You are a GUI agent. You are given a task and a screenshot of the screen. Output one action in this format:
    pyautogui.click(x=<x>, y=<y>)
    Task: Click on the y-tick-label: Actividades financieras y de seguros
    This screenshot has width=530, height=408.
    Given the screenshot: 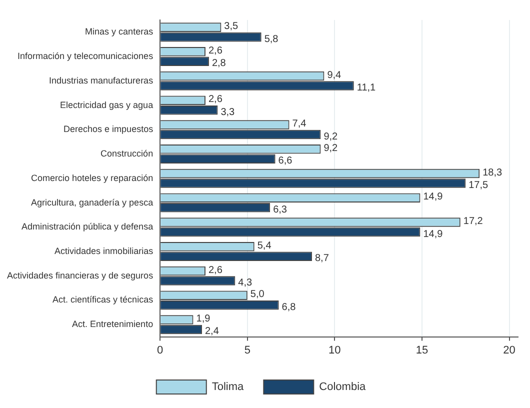 What is the action you would take?
    pyautogui.click(x=80, y=275)
    